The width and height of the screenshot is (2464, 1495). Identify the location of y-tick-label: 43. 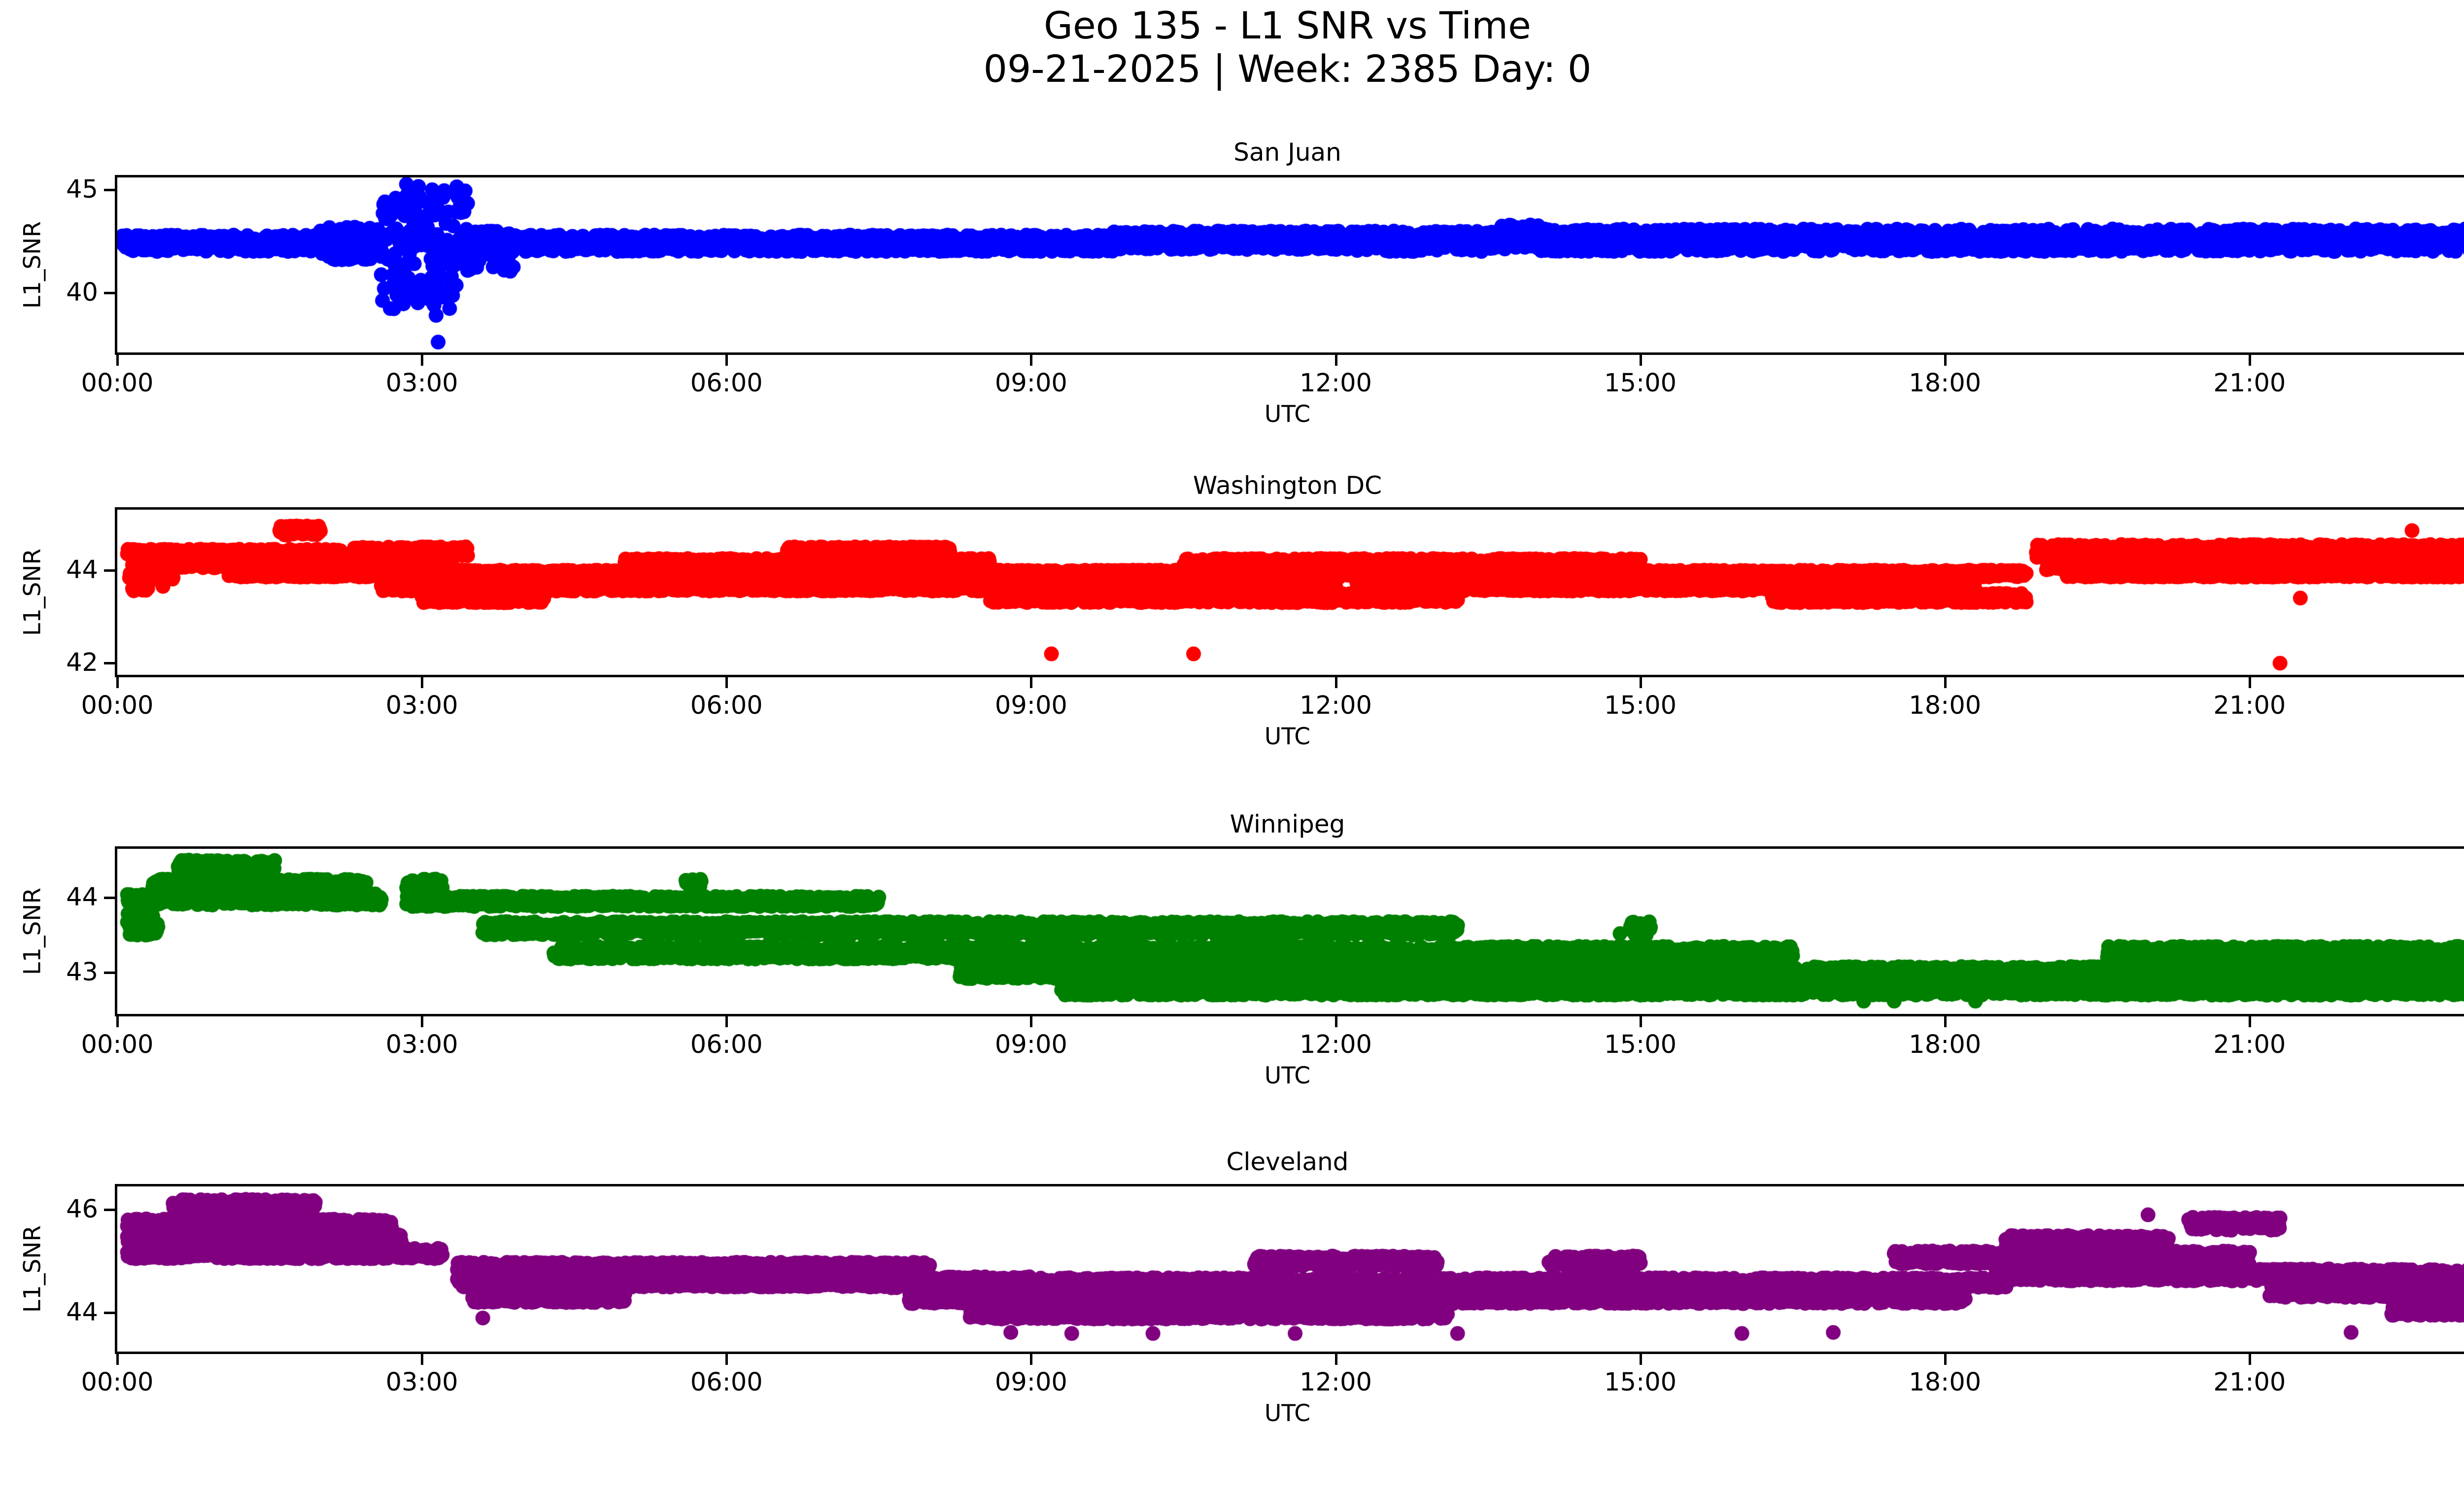
(82, 972).